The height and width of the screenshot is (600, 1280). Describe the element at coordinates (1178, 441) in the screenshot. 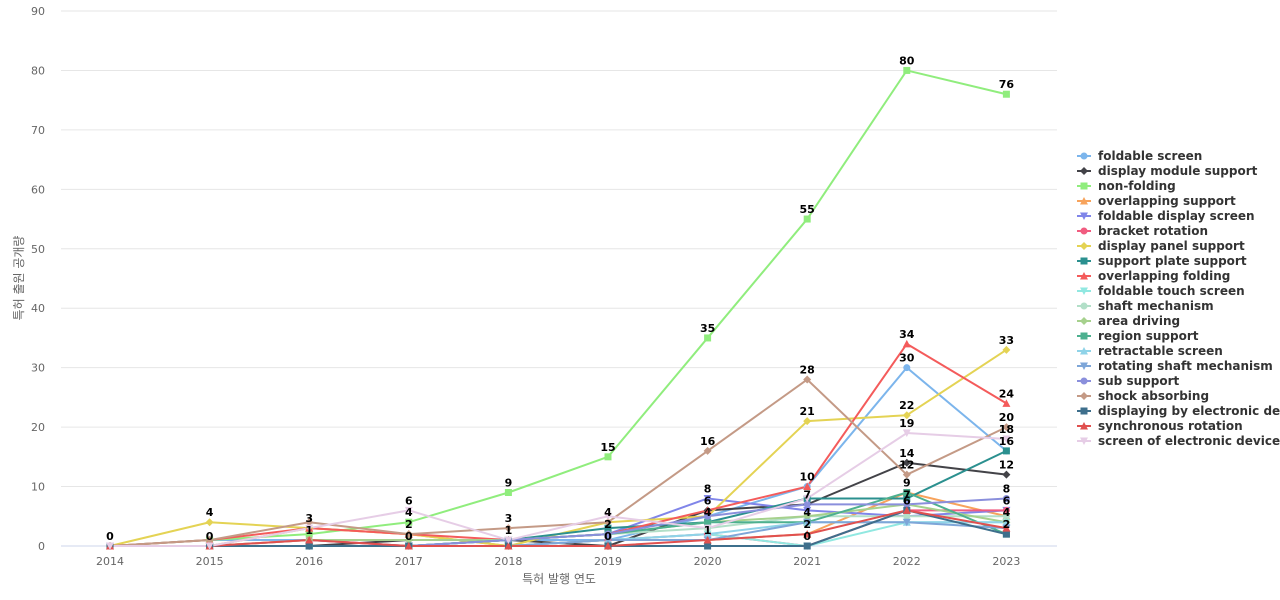

I see `legend-item: screen of electronic device` at that location.